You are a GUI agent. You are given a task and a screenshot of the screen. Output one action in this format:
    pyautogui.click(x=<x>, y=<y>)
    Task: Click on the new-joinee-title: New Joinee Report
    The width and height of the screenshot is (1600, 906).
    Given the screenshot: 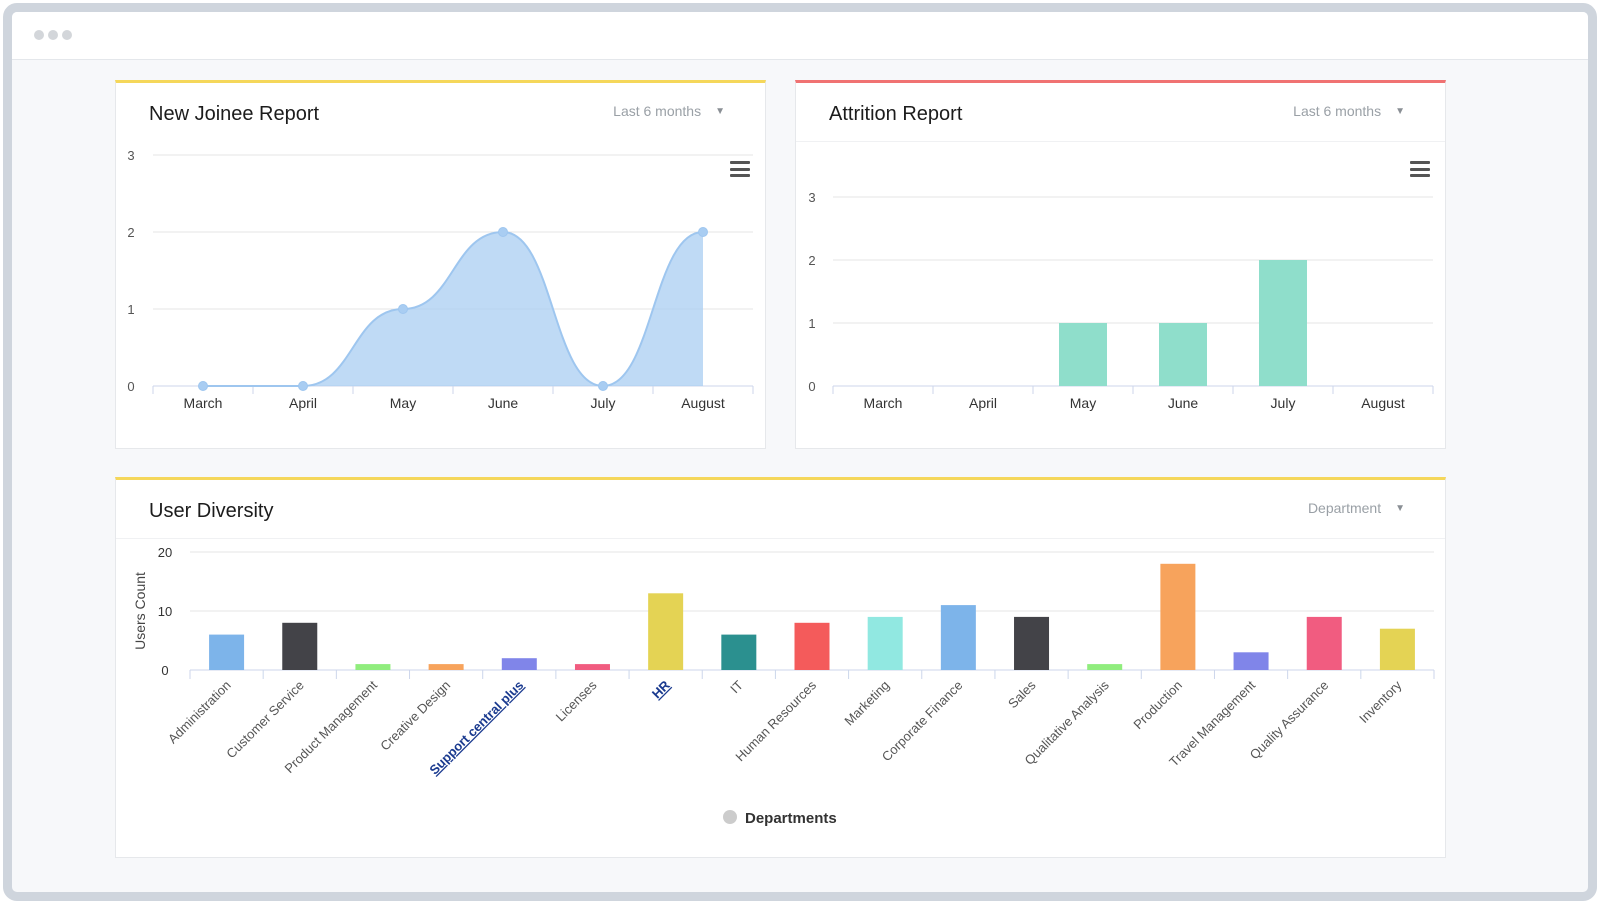 What is the action you would take?
    pyautogui.click(x=234, y=114)
    